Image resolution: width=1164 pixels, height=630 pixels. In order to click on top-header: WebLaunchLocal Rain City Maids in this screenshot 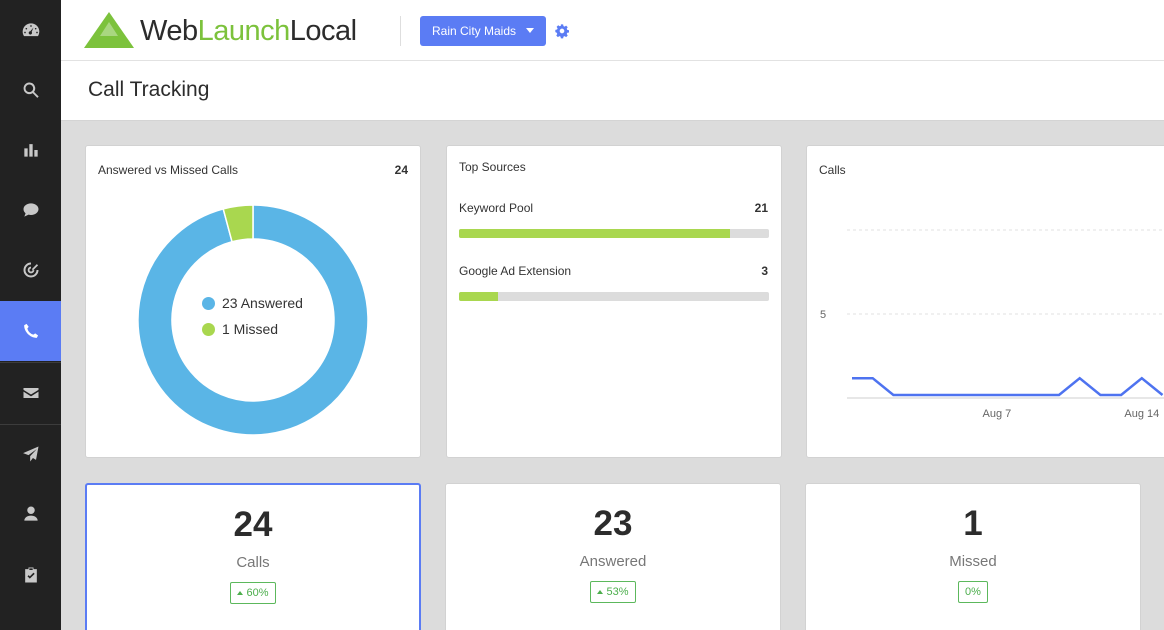, I will do `click(612, 30)`.